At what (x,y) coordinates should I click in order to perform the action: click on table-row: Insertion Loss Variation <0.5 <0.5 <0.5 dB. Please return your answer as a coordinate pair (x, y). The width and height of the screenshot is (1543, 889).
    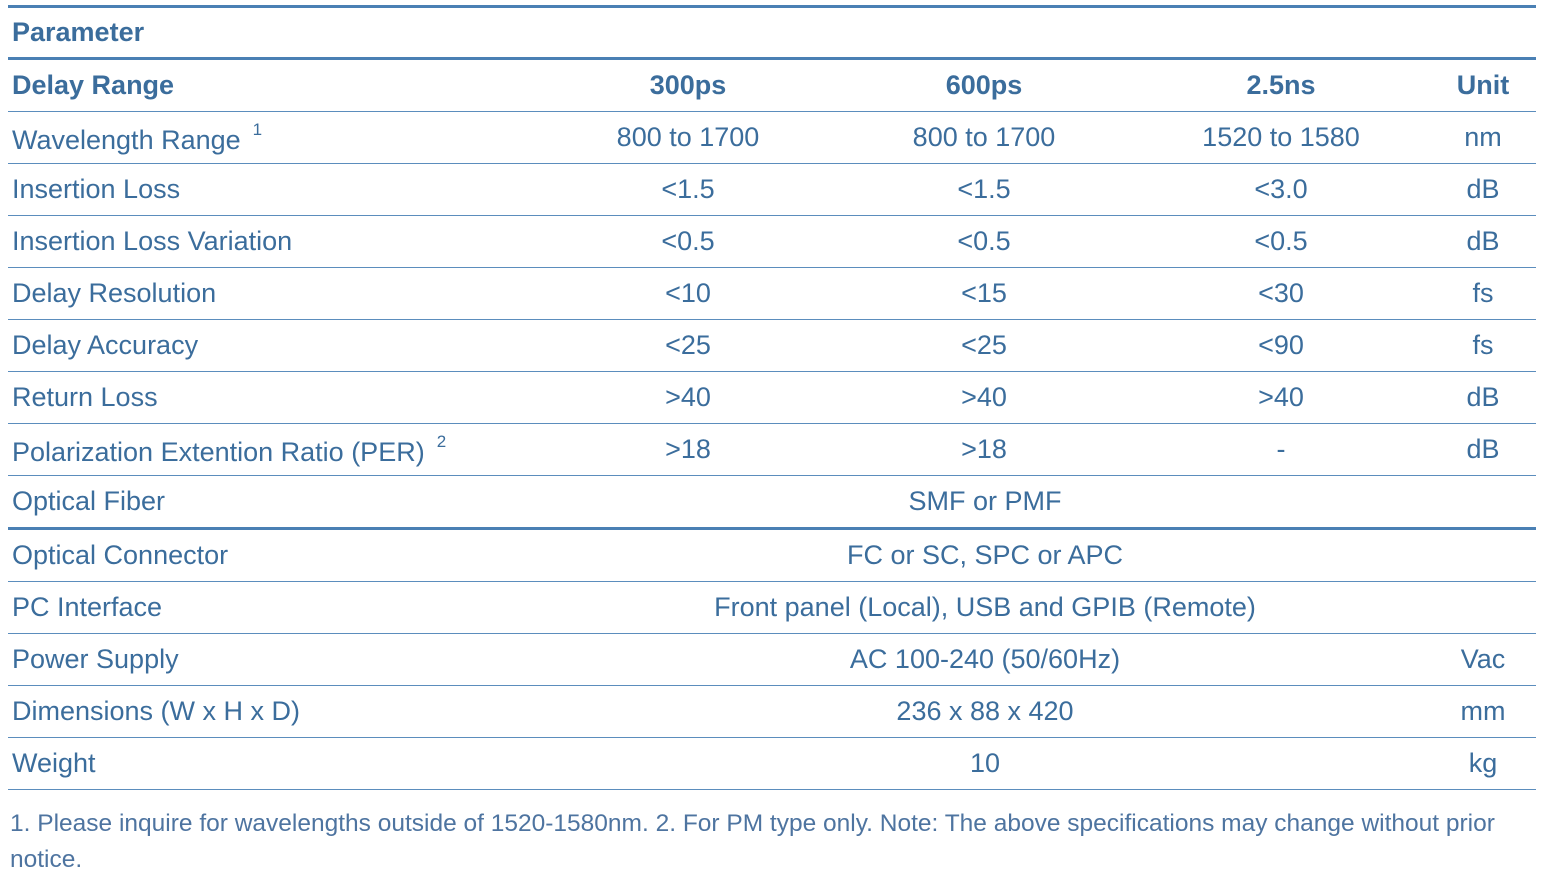
    Looking at the image, I should click on (772, 241).